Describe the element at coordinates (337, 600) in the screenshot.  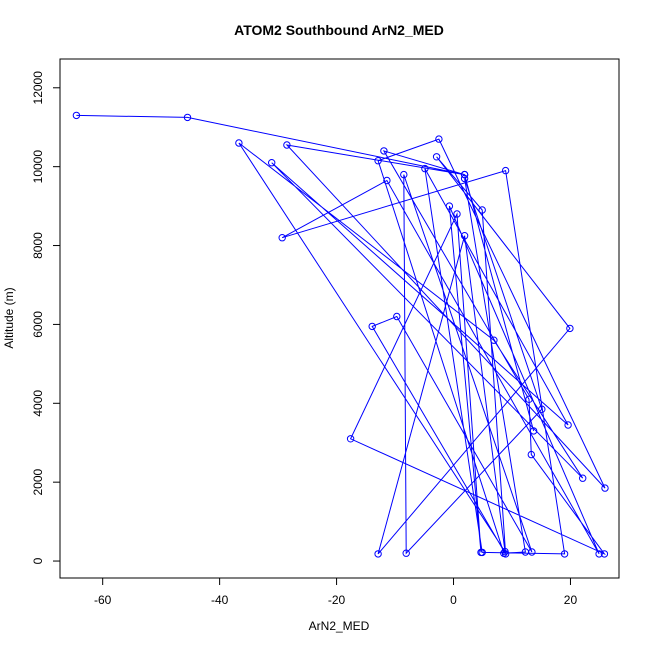
I see `x-tick-label: -20` at that location.